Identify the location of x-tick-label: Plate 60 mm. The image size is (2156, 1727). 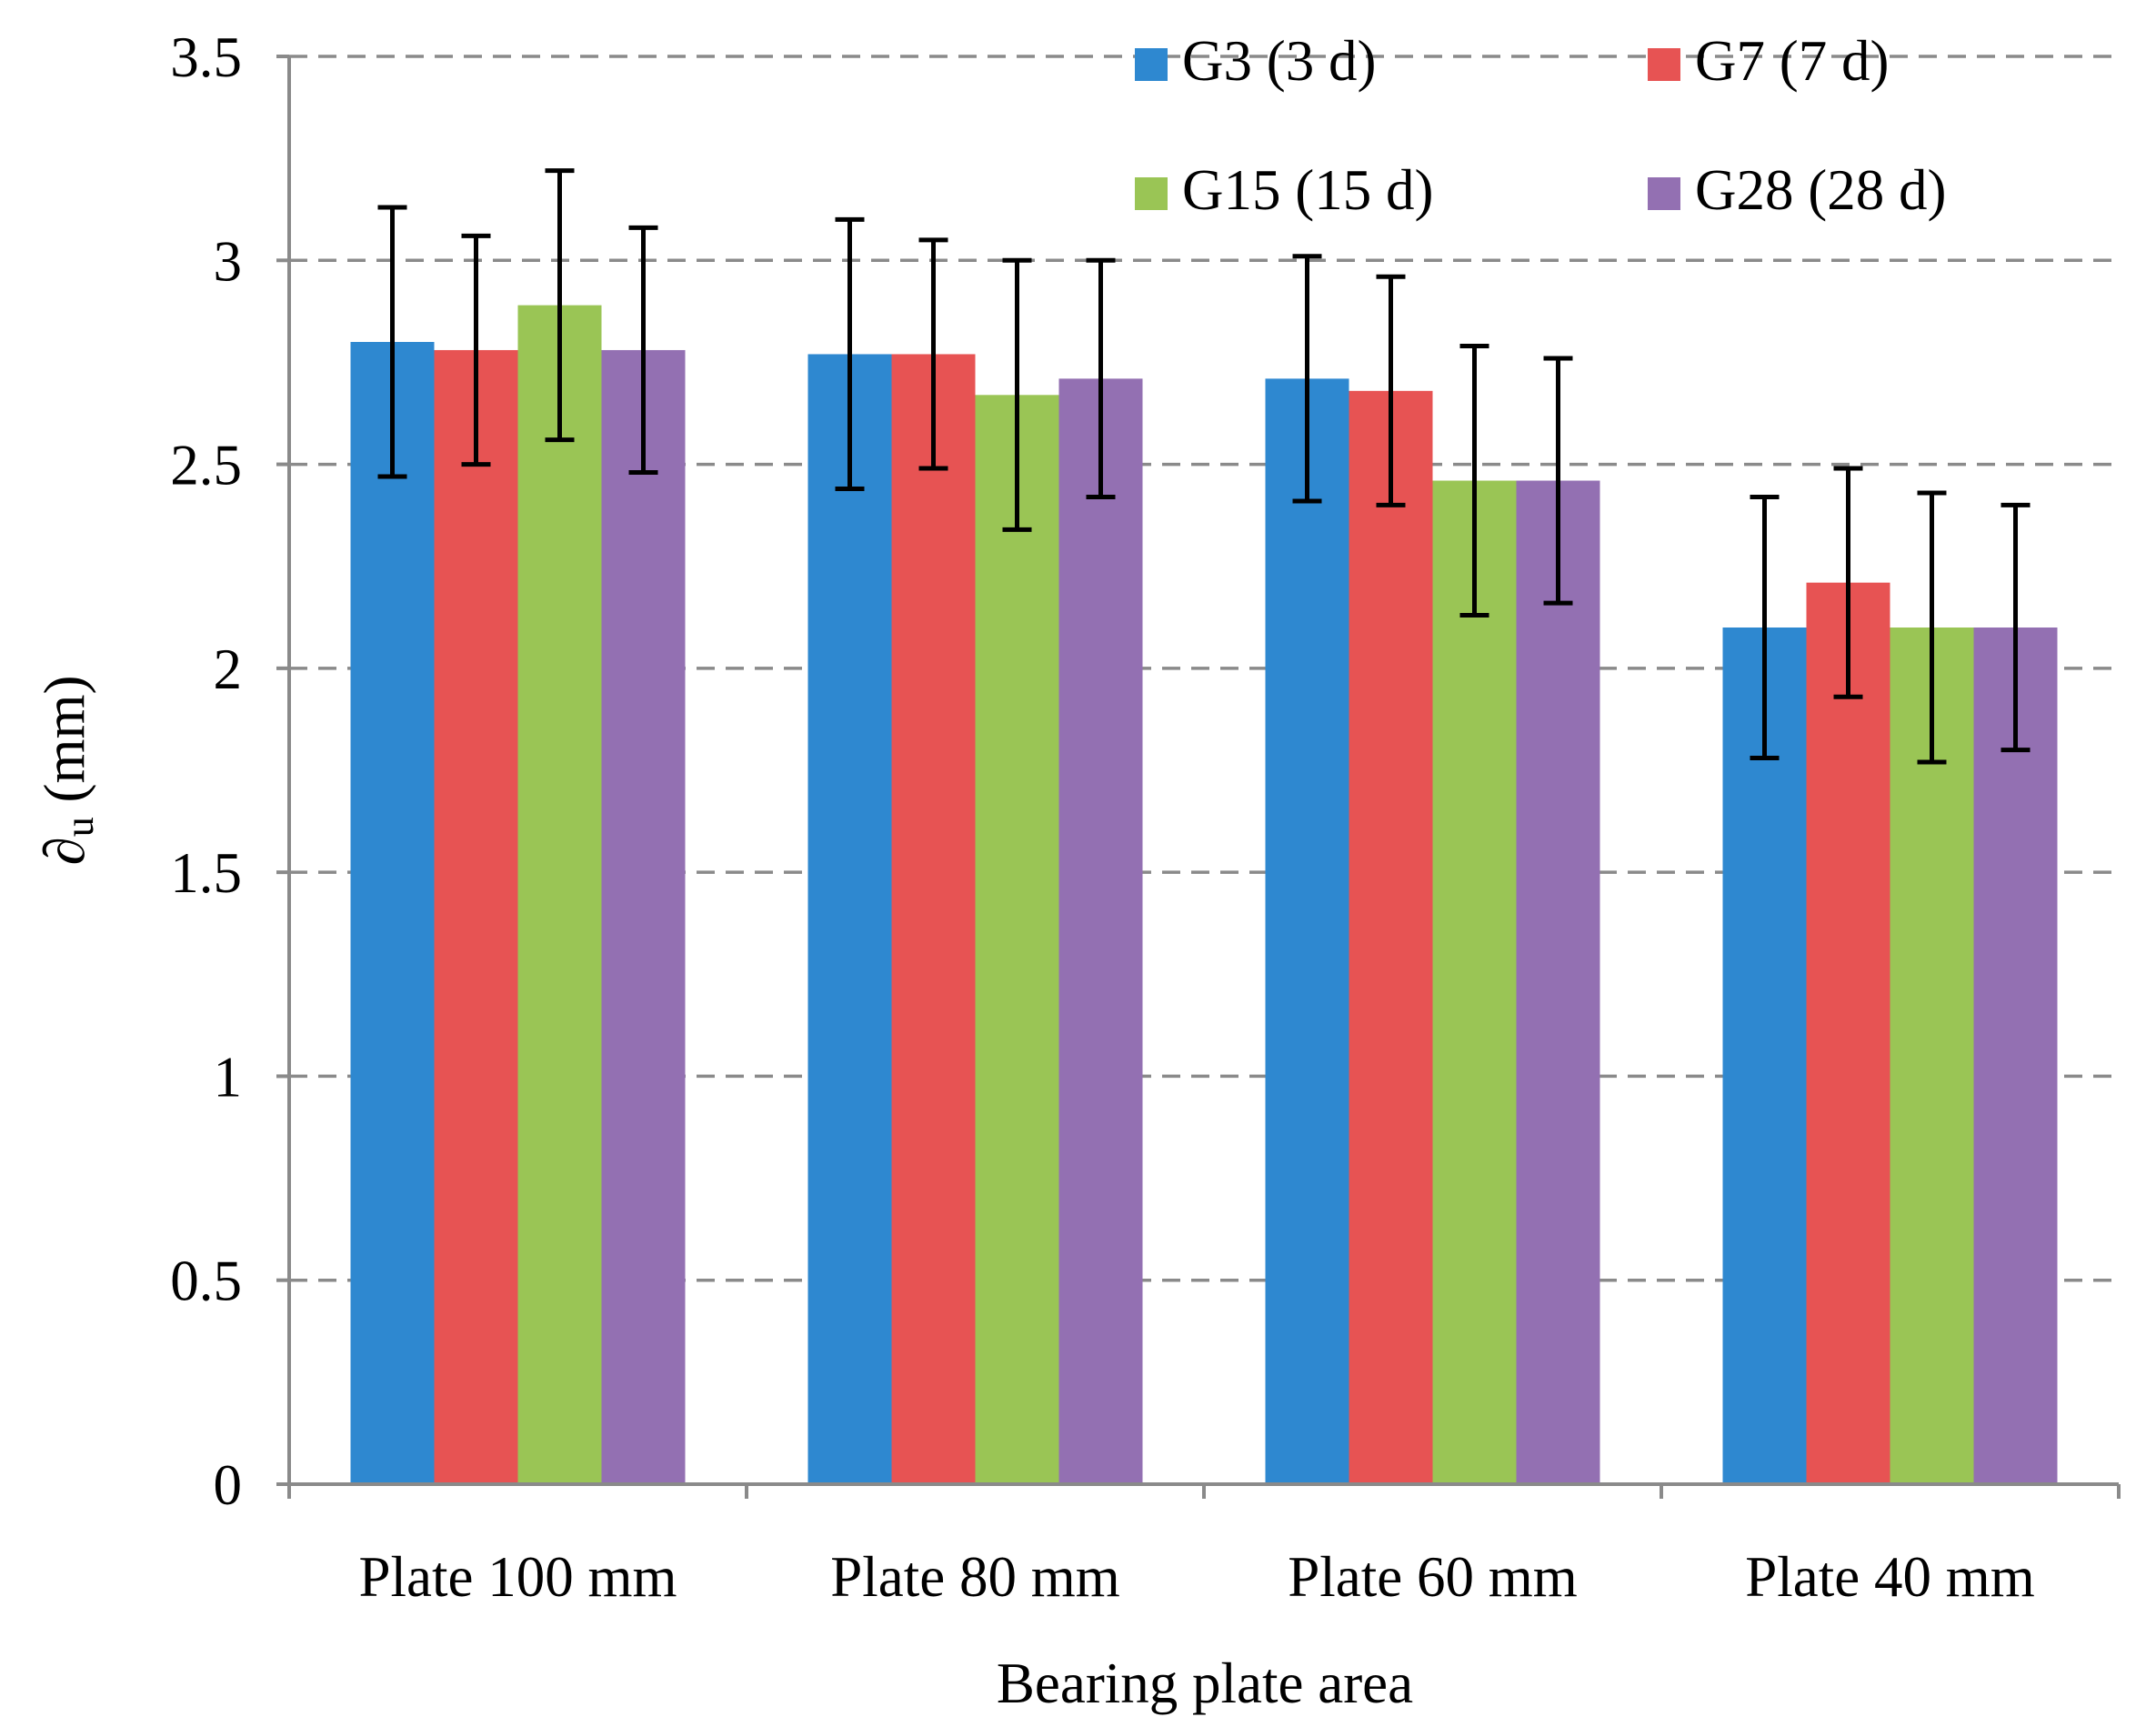
(1432, 1577).